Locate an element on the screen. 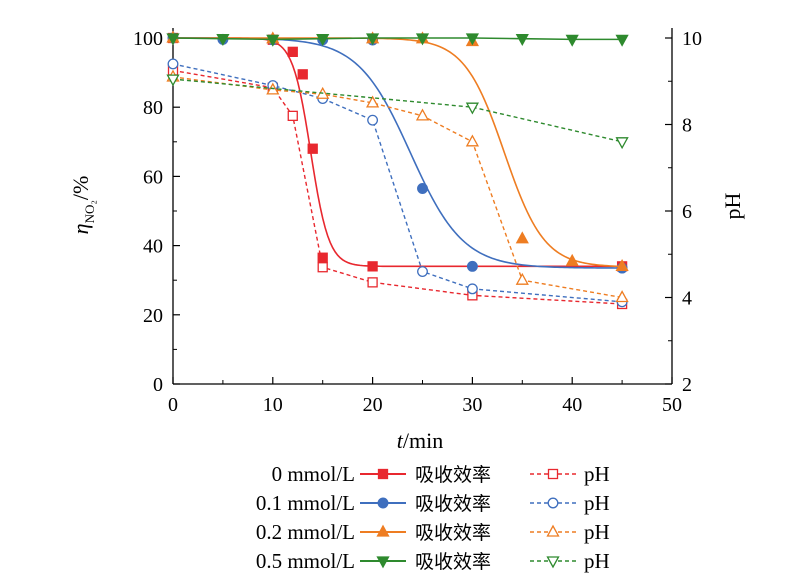  y2-tick-label: 10 is located at coordinates (692, 39).